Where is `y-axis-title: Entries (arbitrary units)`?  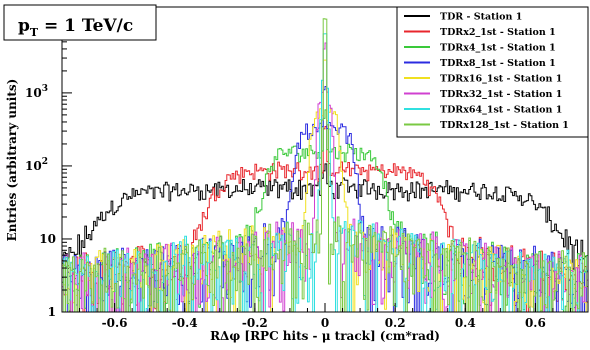 y-axis-title: Entries (arbitrary units) is located at coordinates (12, 160).